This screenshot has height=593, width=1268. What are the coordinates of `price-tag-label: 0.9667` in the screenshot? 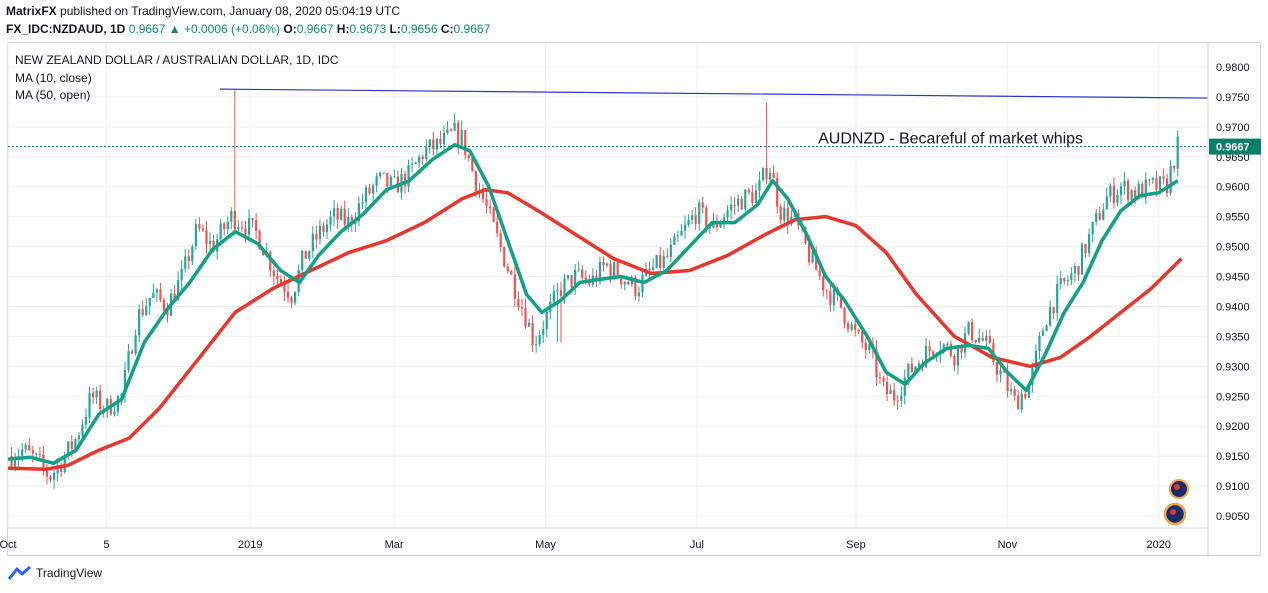 It's located at (1233, 148).